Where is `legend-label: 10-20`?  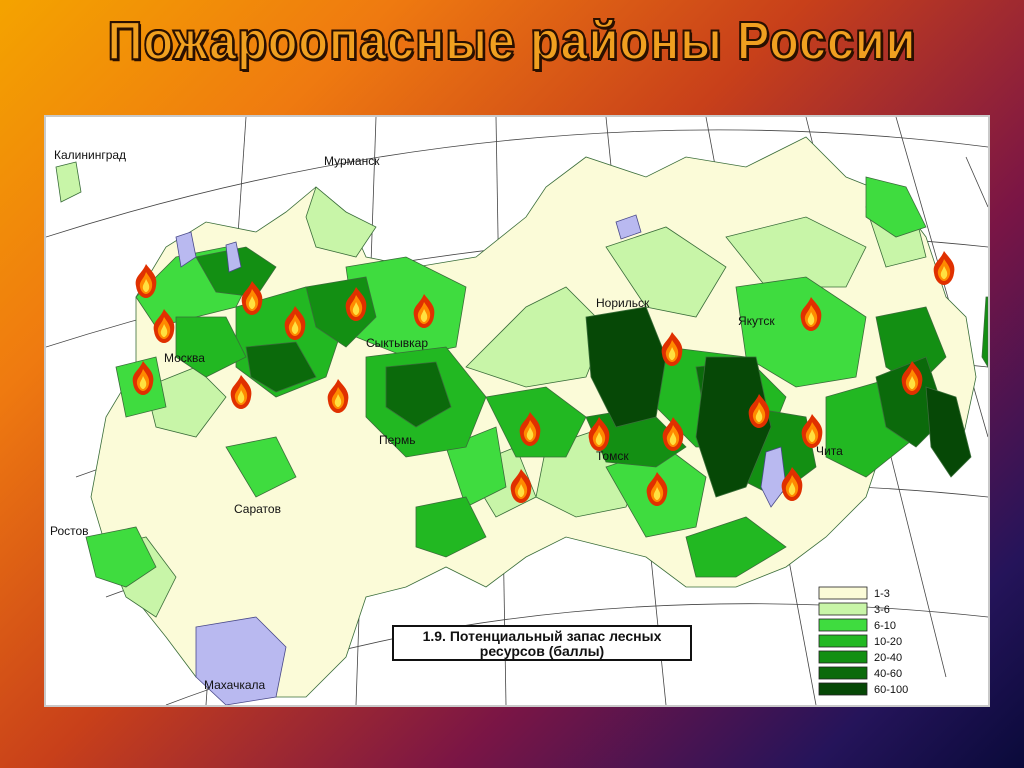
legend-label: 10-20 is located at coordinates (888, 642).